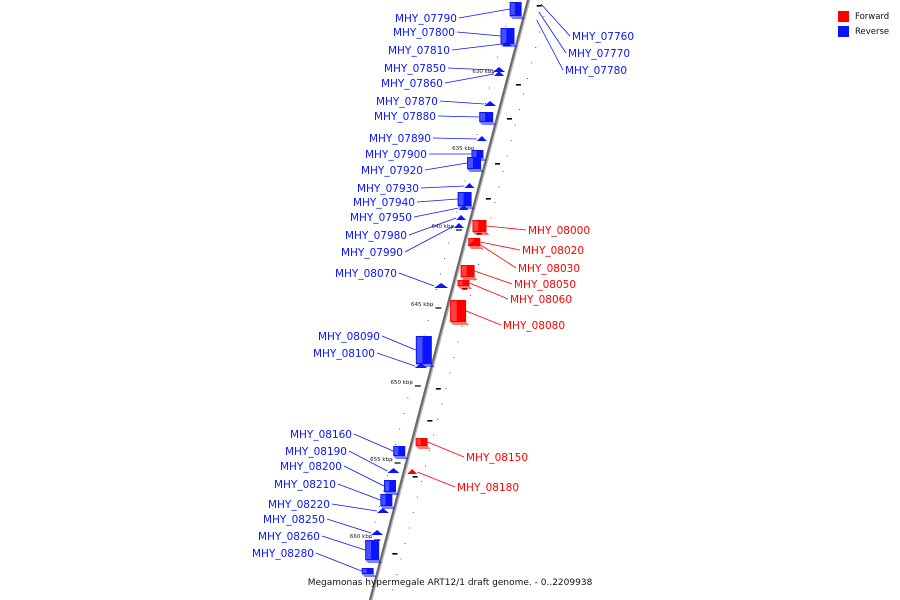 This screenshot has width=900, height=600. Describe the element at coordinates (349, 337) in the screenshot. I see `reverse-gene-label: MHY_08090` at that location.